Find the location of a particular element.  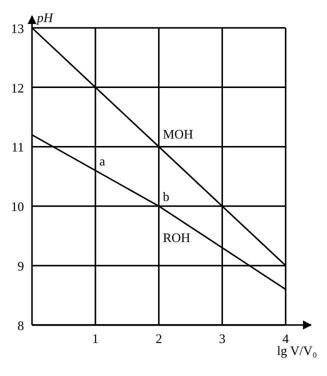

x-tick-label: 4 is located at coordinates (286, 338).